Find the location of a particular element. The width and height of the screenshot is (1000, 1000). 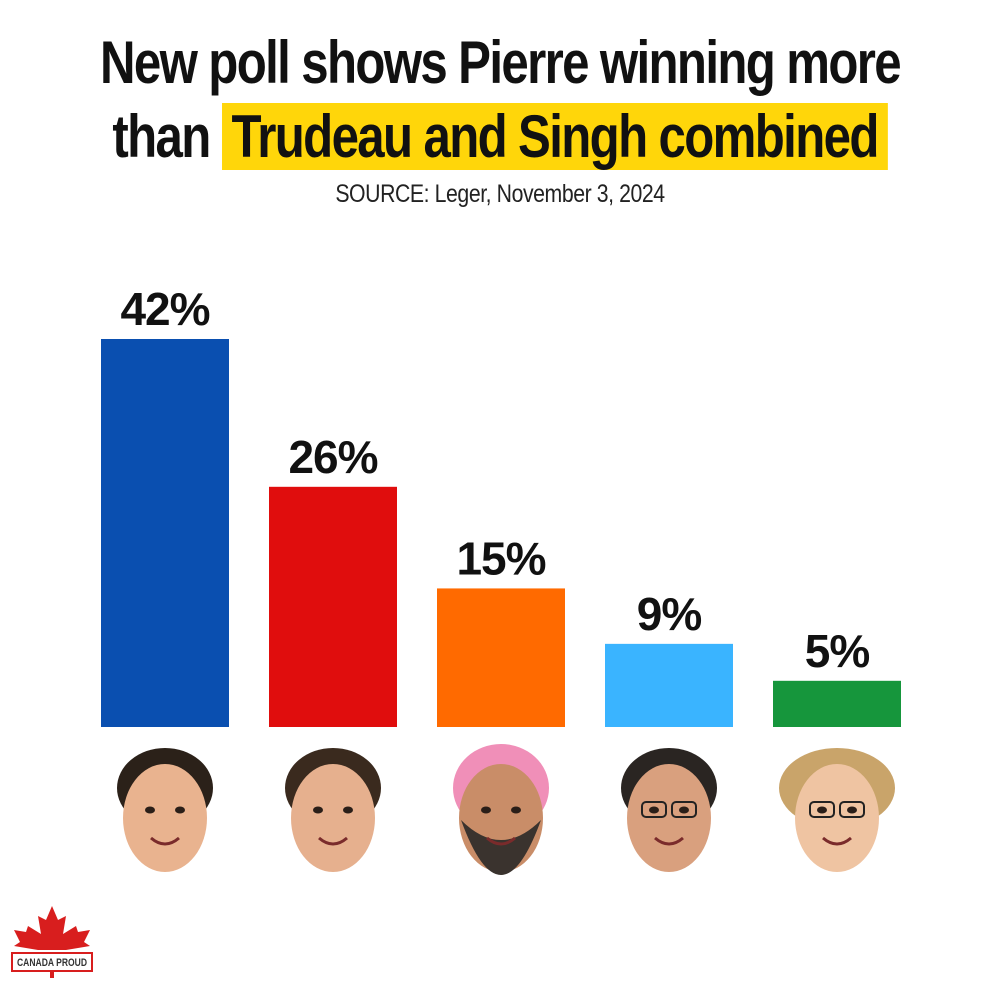

portrait-1-icon is located at coordinates (165, 810).